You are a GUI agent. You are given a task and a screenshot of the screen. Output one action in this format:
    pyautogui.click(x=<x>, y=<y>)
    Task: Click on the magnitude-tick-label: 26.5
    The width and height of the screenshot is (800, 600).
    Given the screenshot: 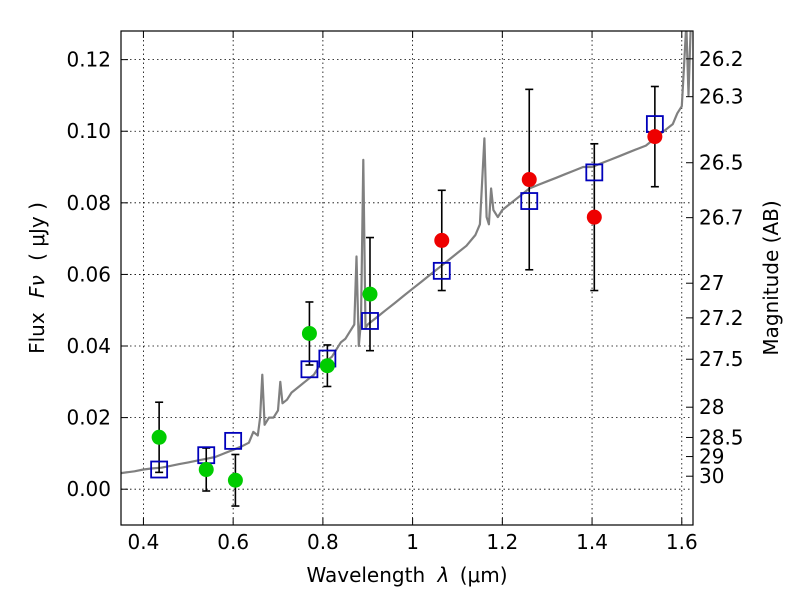 What is the action you would take?
    pyautogui.click(x=721, y=163)
    